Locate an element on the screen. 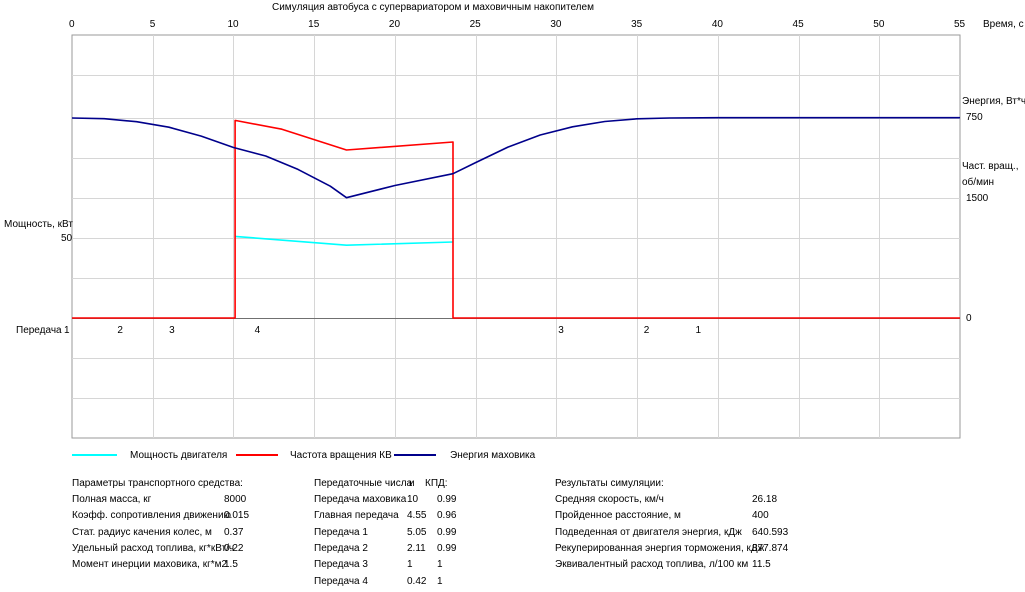  gear-mark: 4 is located at coordinates (257, 330).